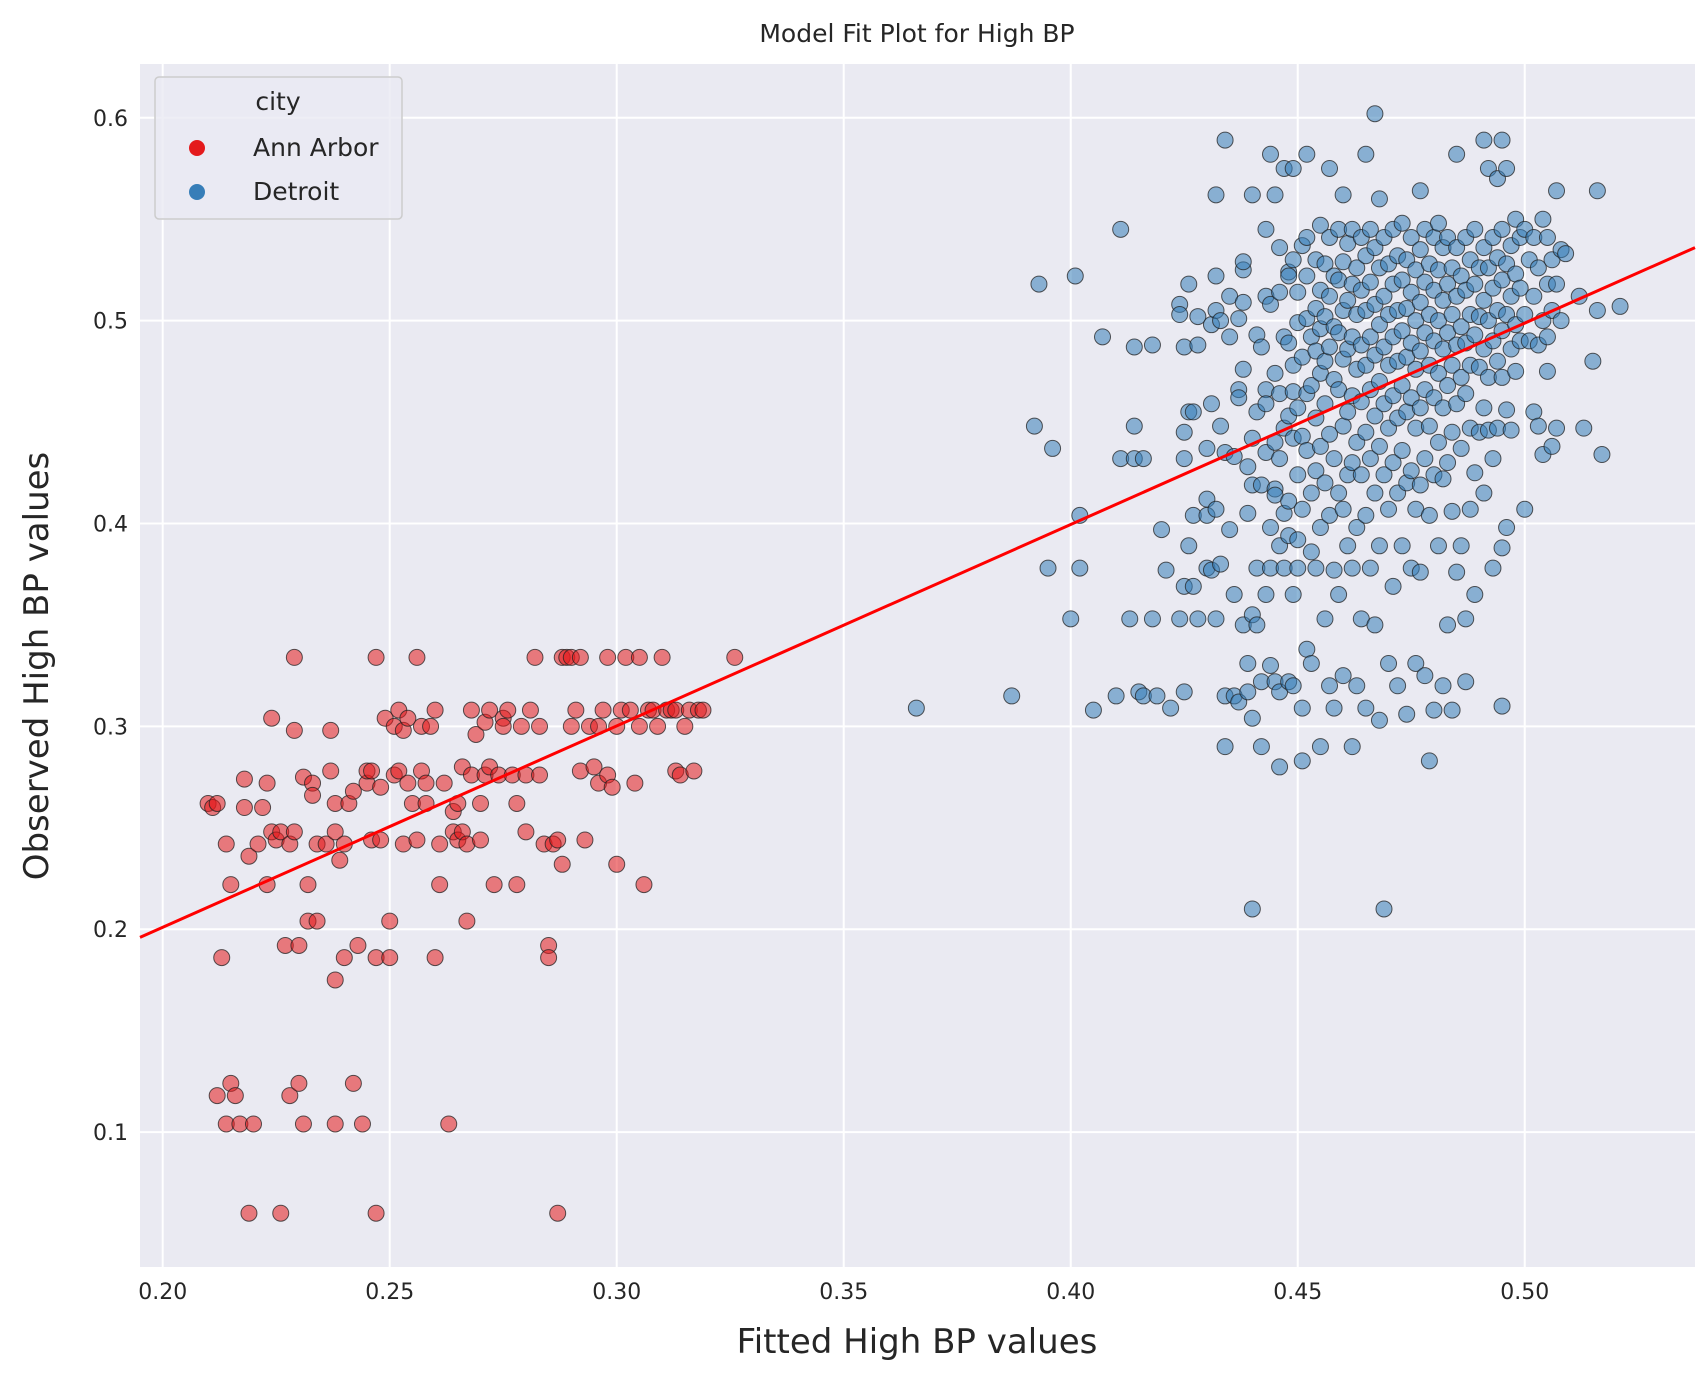 This screenshot has height=1392, width=1708. What do you see at coordinates (110, 930) in the screenshot?
I see `y-tick-label: 0.2` at bounding box center [110, 930].